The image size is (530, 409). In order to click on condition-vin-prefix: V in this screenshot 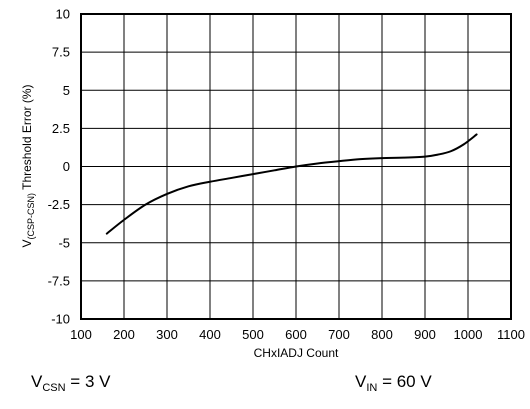, I will do `click(360, 381)`.